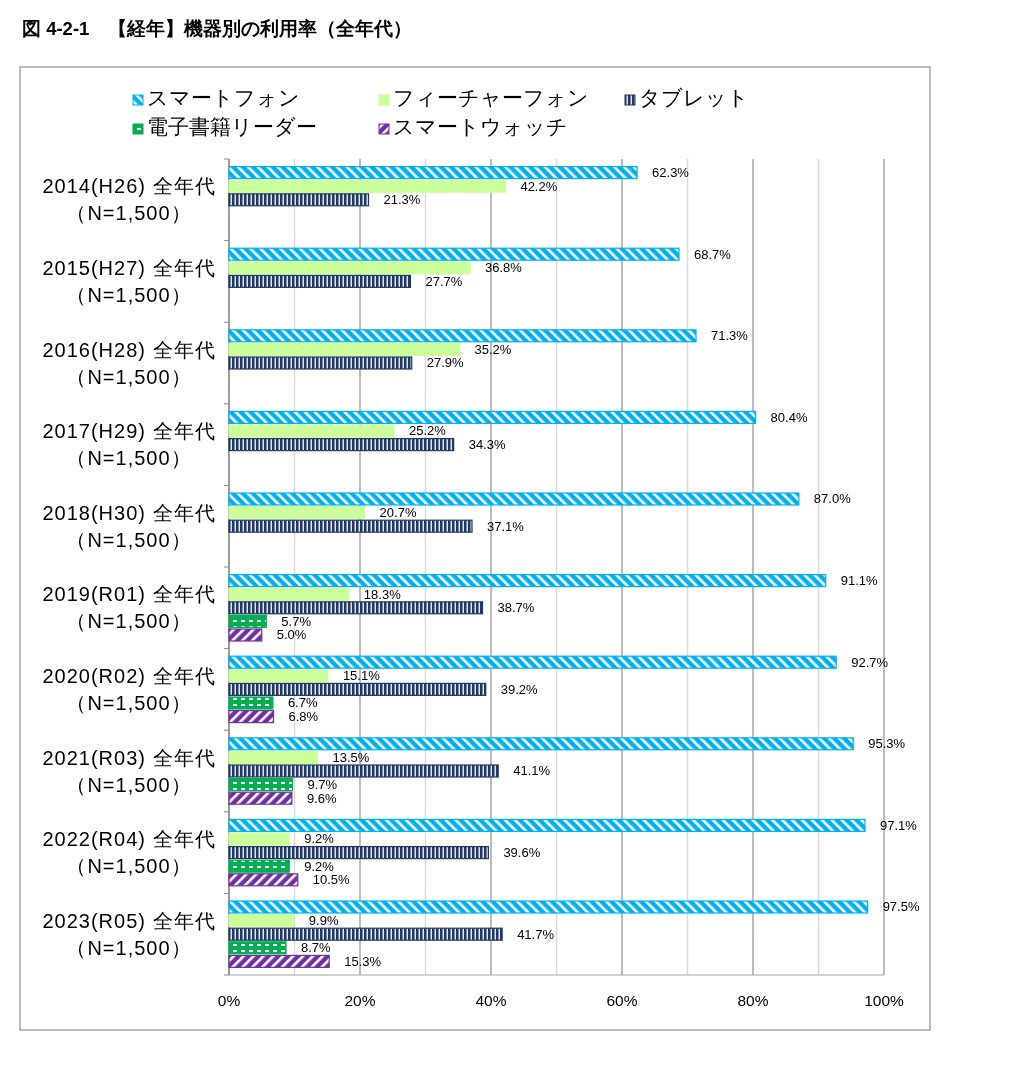 This screenshot has width=1018, height=1092. Describe the element at coordinates (539, 186) in the screenshot. I see `data-label: 42.2%` at that location.